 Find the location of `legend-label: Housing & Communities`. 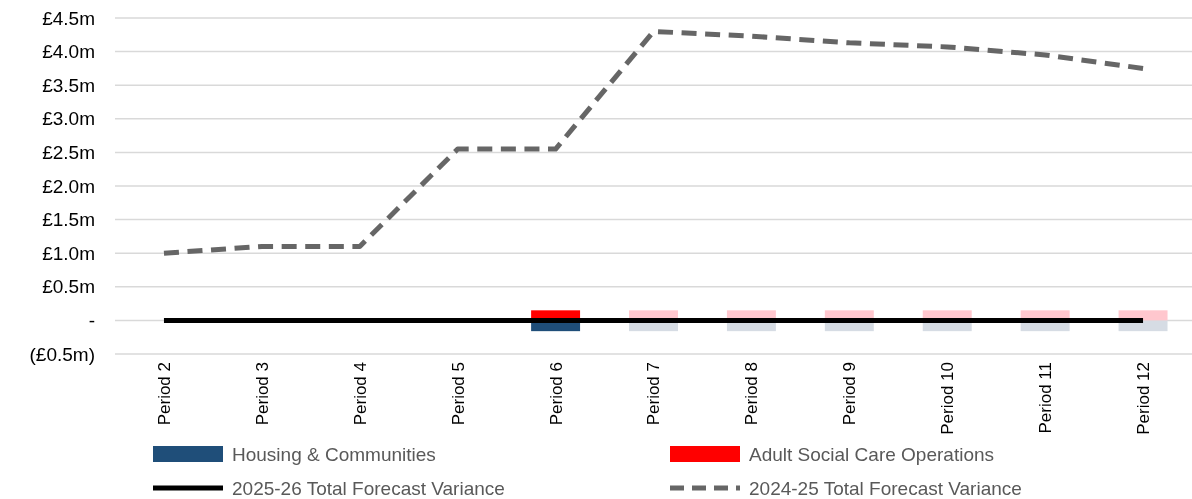

legend-label: Housing & Communities is located at coordinates (334, 454).